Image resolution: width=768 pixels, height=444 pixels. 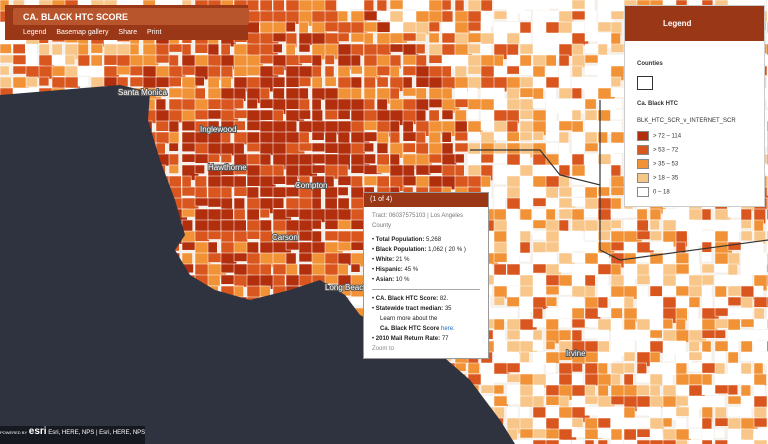 I want to click on field-value: 35, so click(x=448, y=309).